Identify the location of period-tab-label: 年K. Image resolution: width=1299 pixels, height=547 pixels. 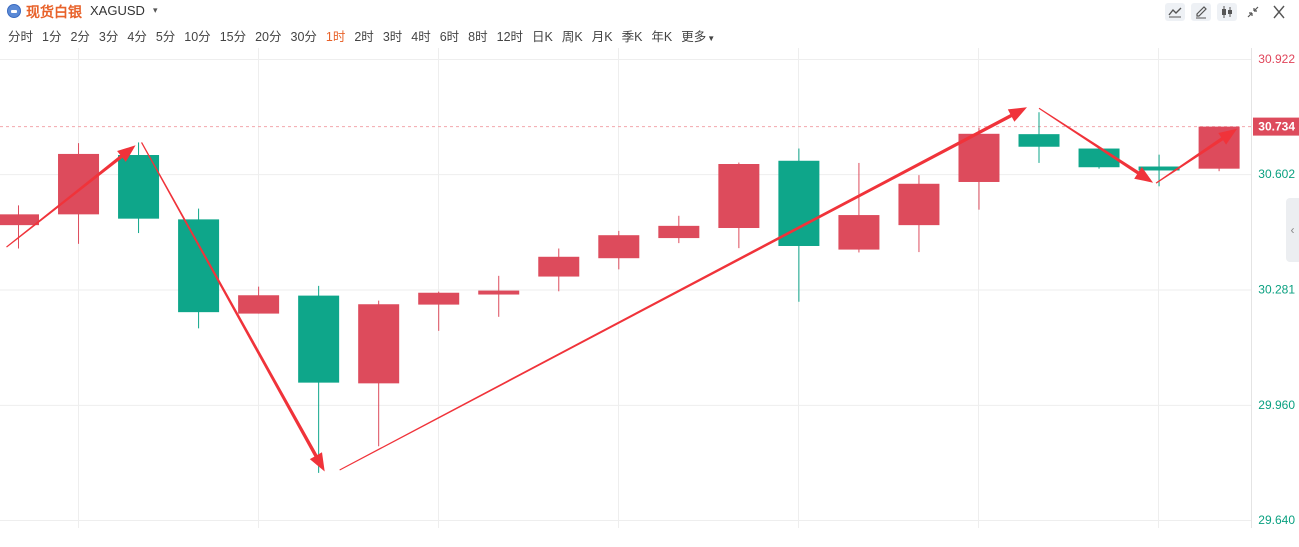
(662, 37).